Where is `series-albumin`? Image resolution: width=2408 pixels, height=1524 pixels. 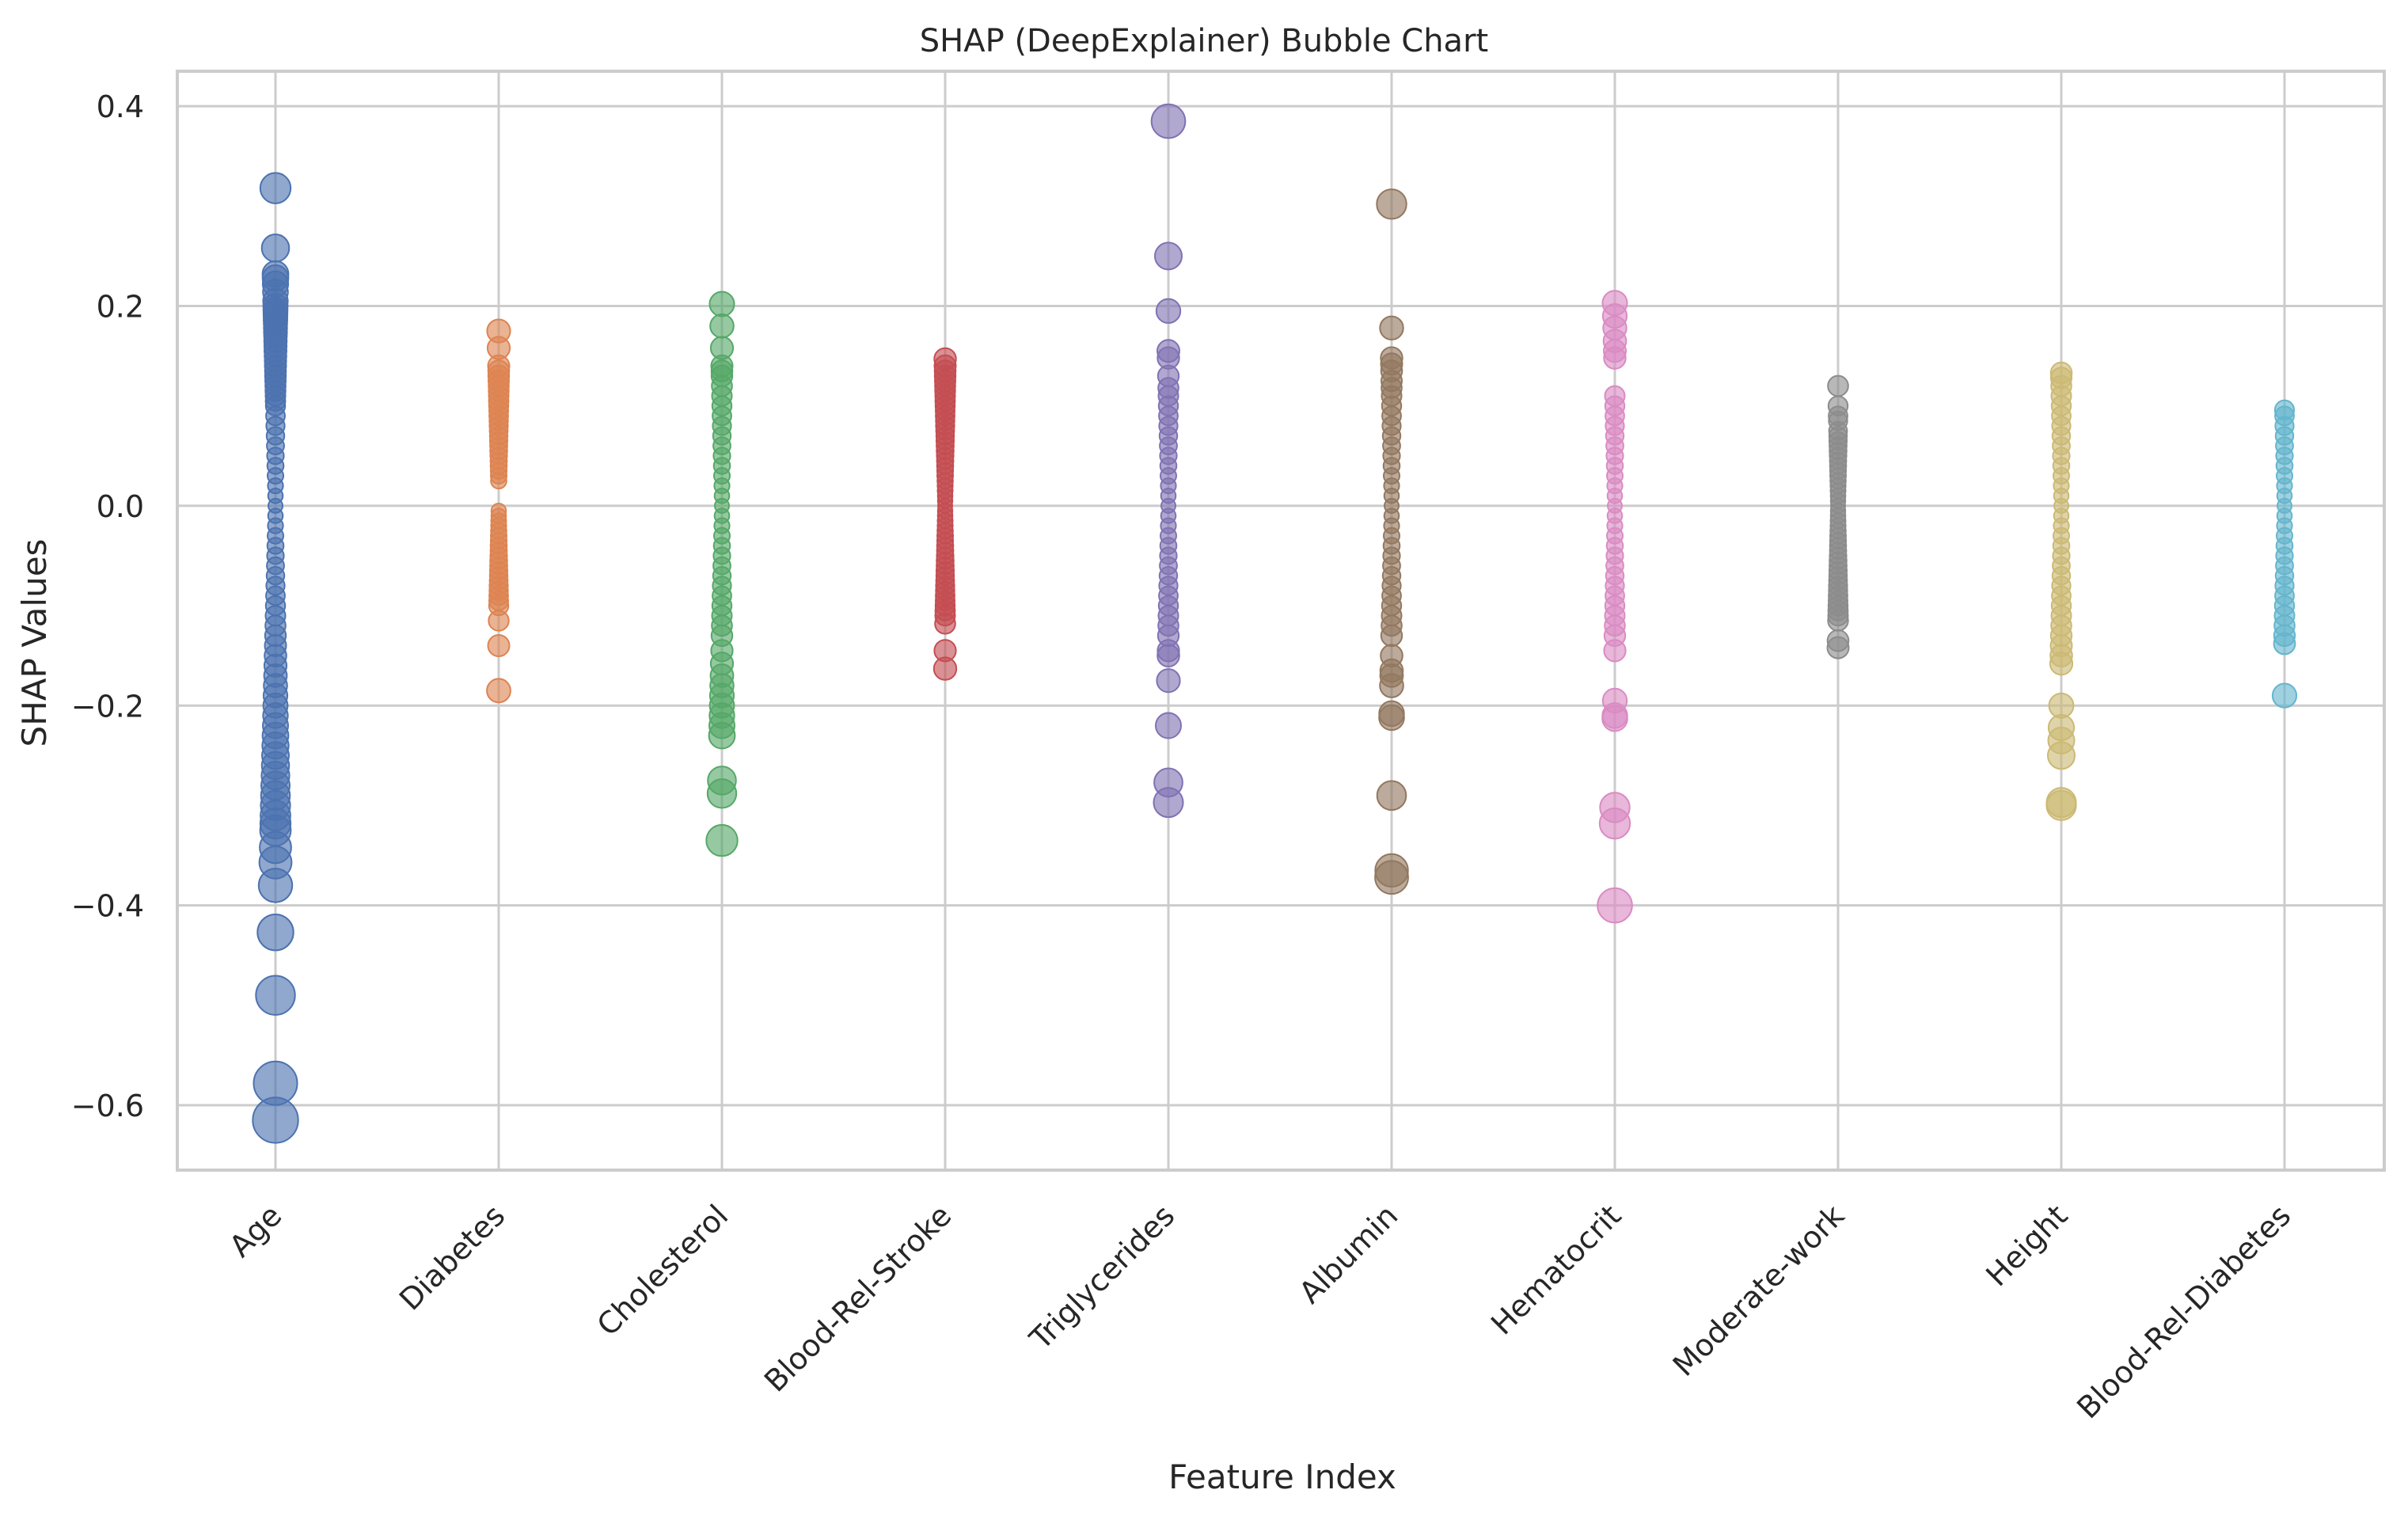 series-albumin is located at coordinates (1391, 541).